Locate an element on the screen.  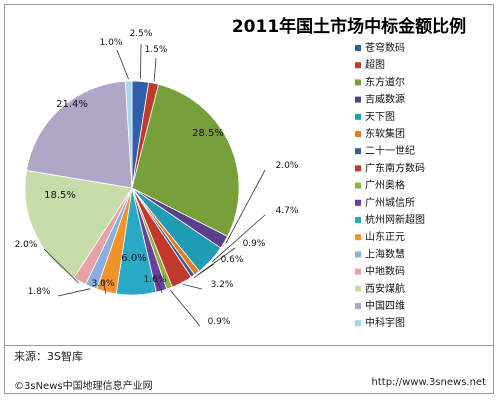
legend-label-11: 杭州网新超图 is located at coordinates (395, 219).